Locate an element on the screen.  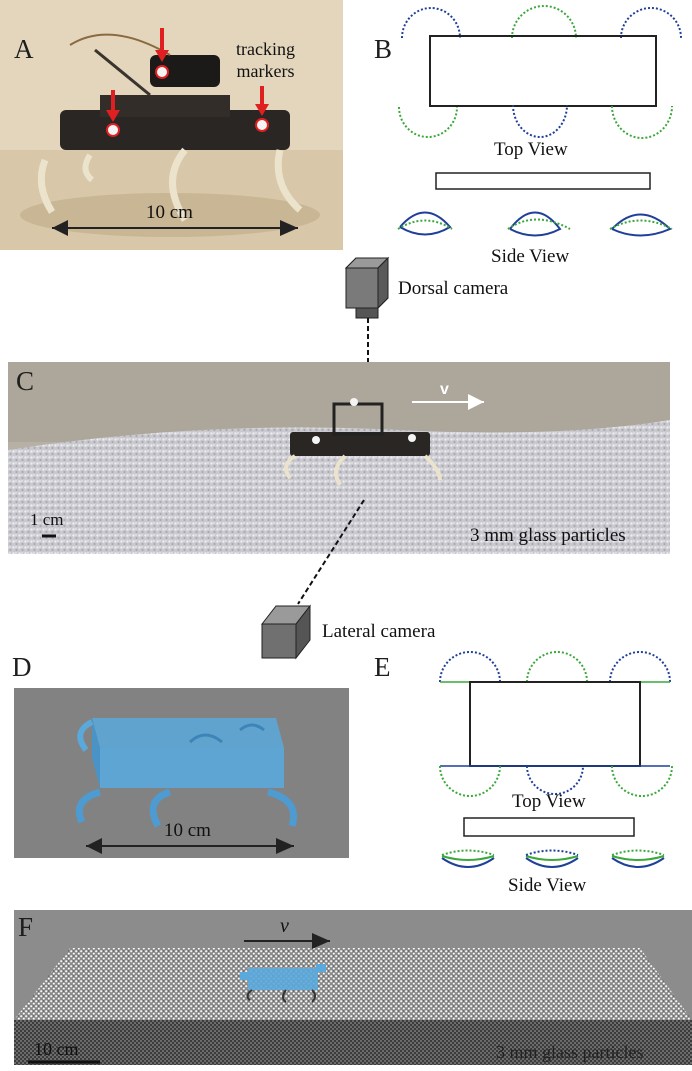
panel-c-medium-label: 3 mm glass particles is located at coordinates (548, 535).